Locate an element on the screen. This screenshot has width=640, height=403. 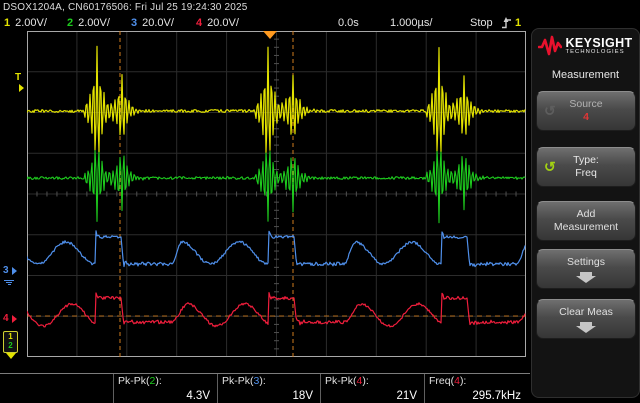
measurement-pk-pk-ch2: Pk-Pk(2): 4.3V is located at coordinates (165, 388).